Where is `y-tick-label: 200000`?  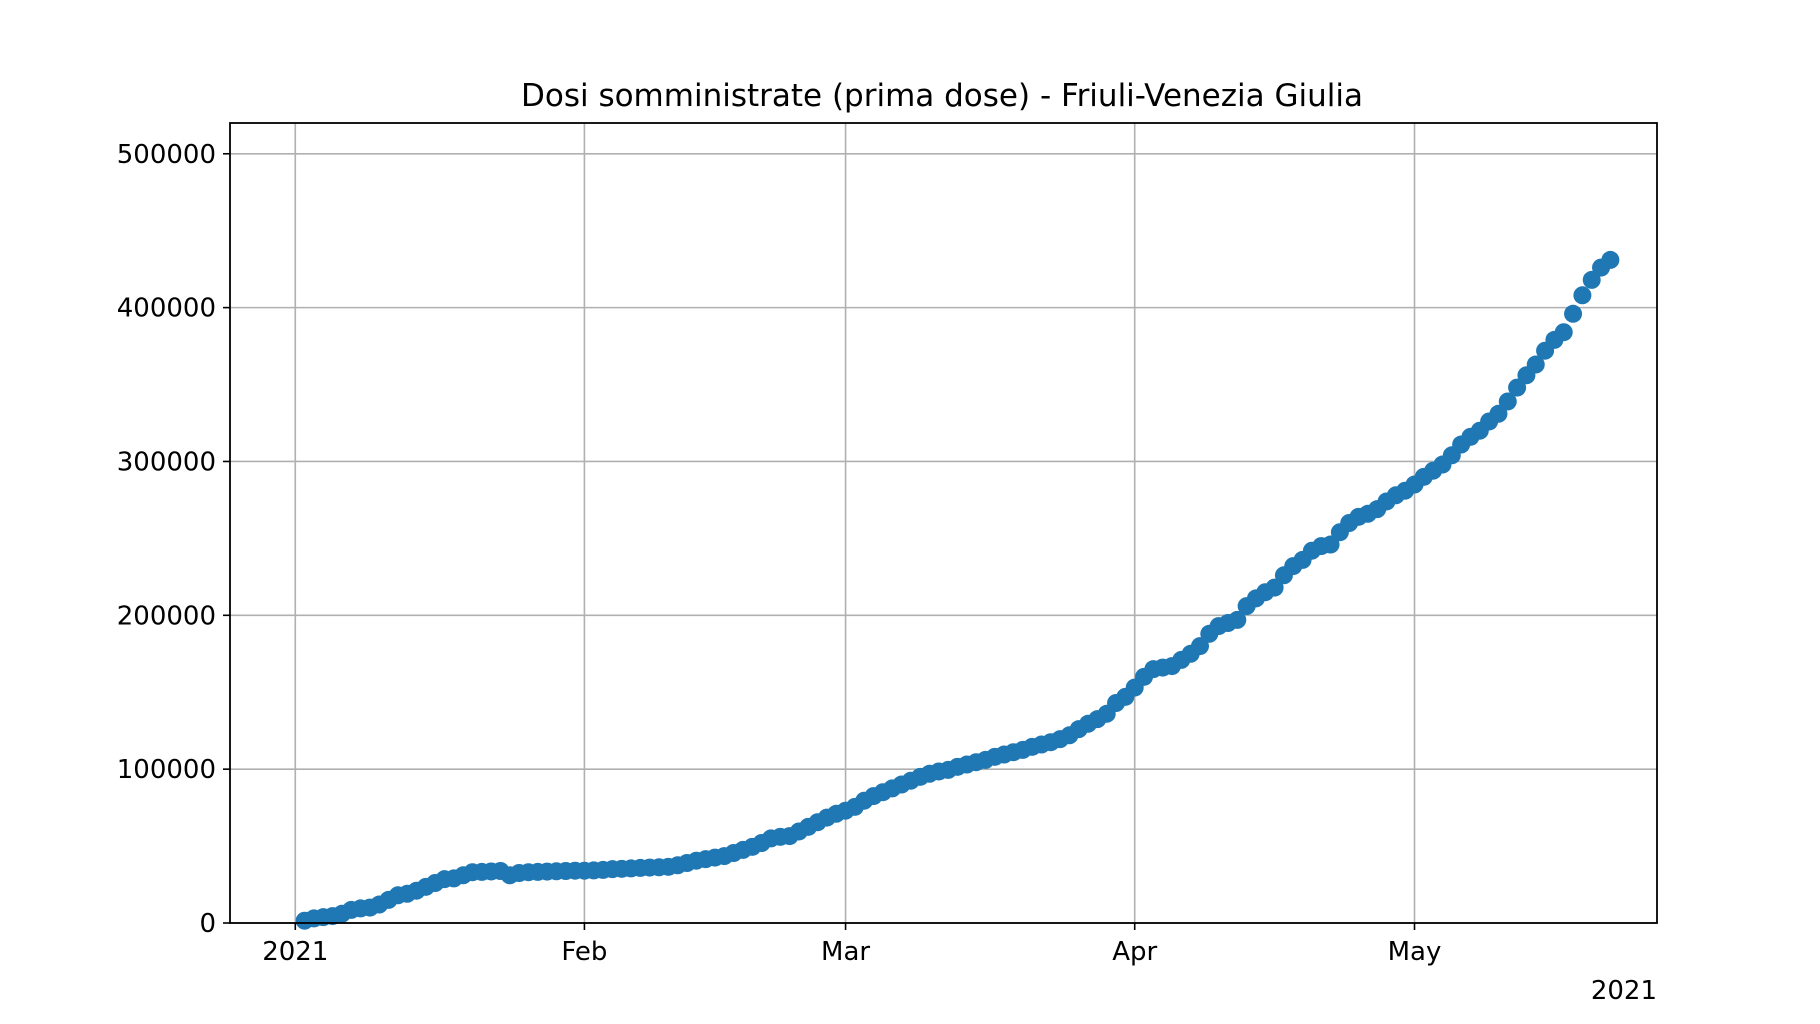
y-tick-label: 200000 is located at coordinates (166, 616).